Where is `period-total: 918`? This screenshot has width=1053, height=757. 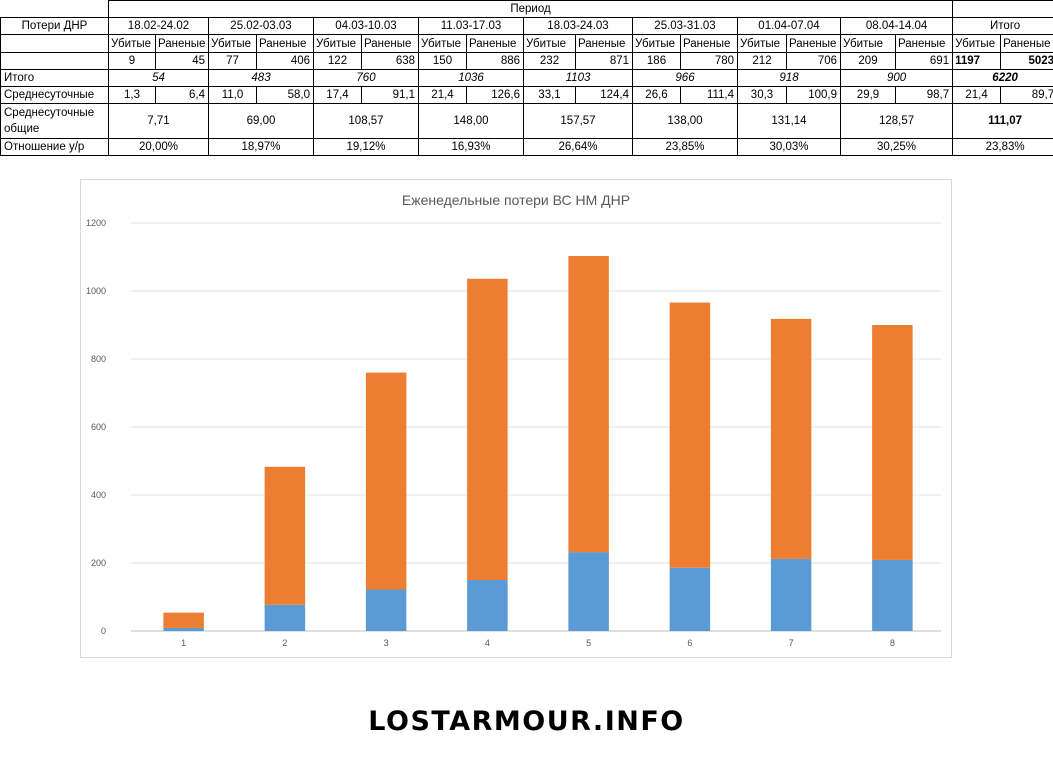
period-total: 918 is located at coordinates (789, 78).